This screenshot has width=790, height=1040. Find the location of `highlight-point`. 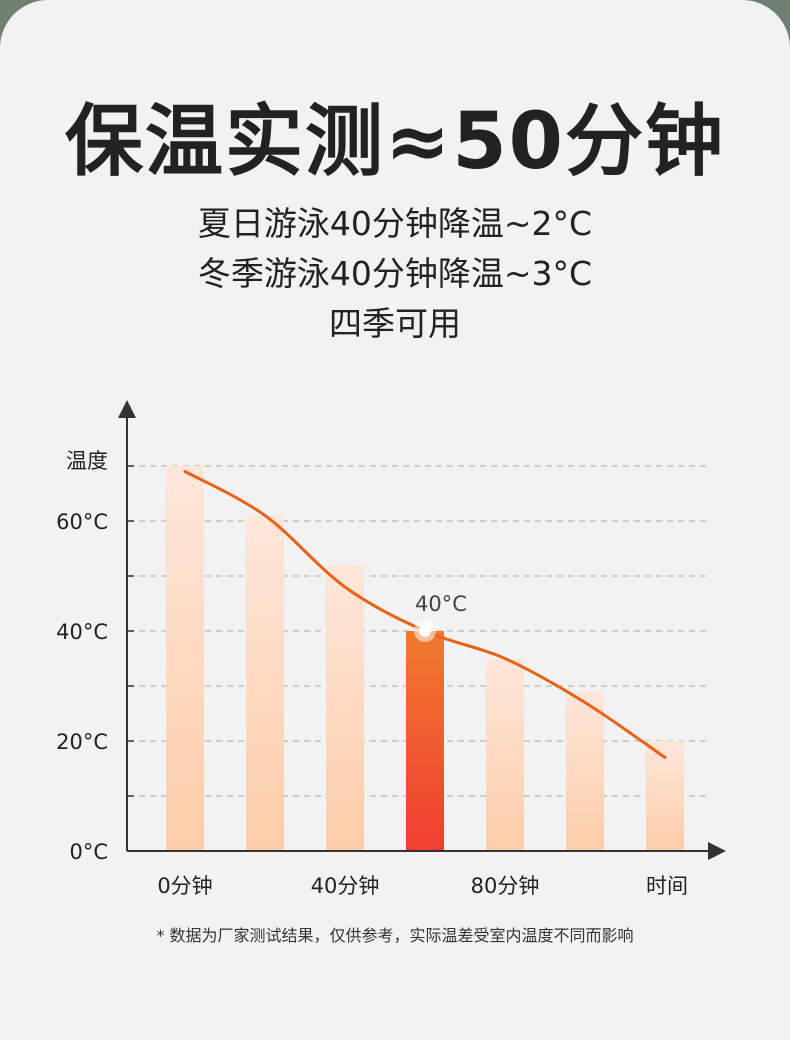

highlight-point is located at coordinates (425, 631).